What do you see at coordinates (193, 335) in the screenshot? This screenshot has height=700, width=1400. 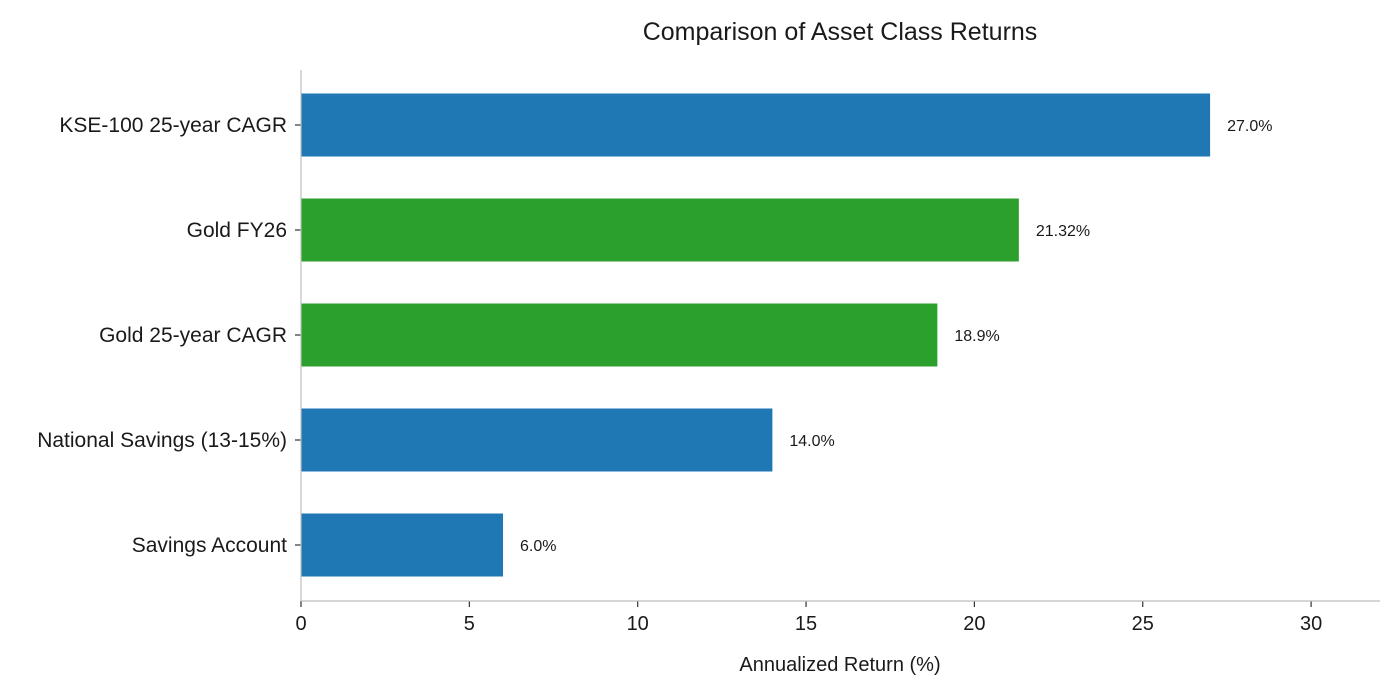 I see `category-label-2: Gold 25-year CAGR` at bounding box center [193, 335].